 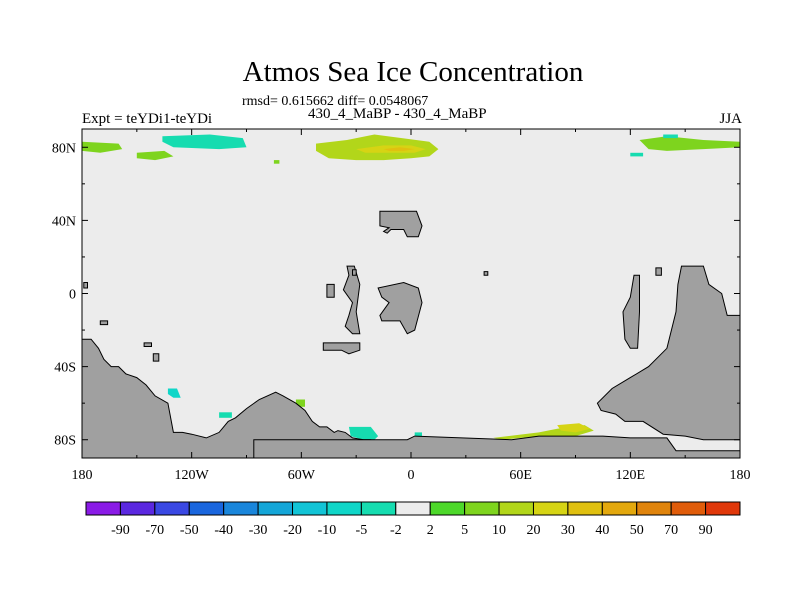 What do you see at coordinates (102, 147) in the screenshot?
I see `ice-anomaly-arctic-west` at bounding box center [102, 147].